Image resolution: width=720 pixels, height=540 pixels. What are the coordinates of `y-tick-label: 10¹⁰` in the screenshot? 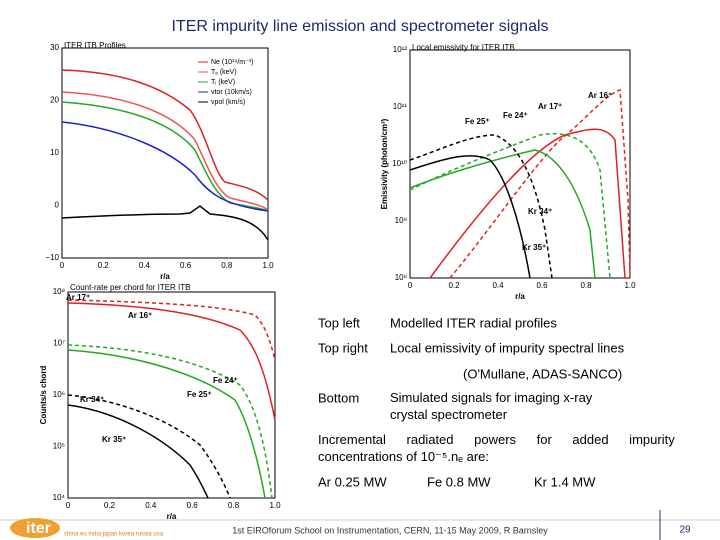 It's located at (399, 163).